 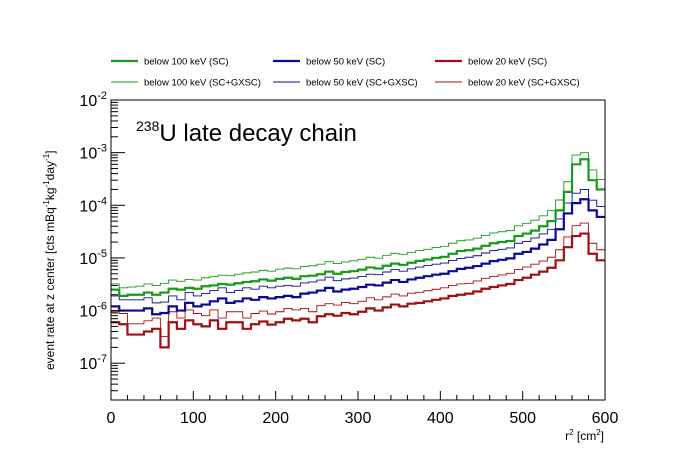 What do you see at coordinates (202, 83) in the screenshot?
I see `legend-label-4: below 100 keV (SC+GXSC)` at bounding box center [202, 83].